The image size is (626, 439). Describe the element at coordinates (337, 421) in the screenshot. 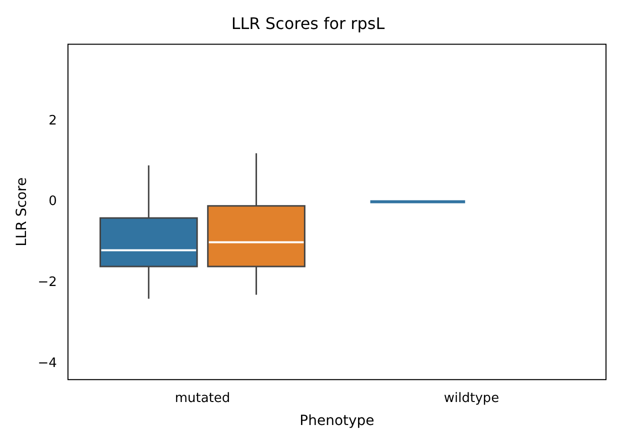

I see `x-axis-title: Phenotype` at that location.